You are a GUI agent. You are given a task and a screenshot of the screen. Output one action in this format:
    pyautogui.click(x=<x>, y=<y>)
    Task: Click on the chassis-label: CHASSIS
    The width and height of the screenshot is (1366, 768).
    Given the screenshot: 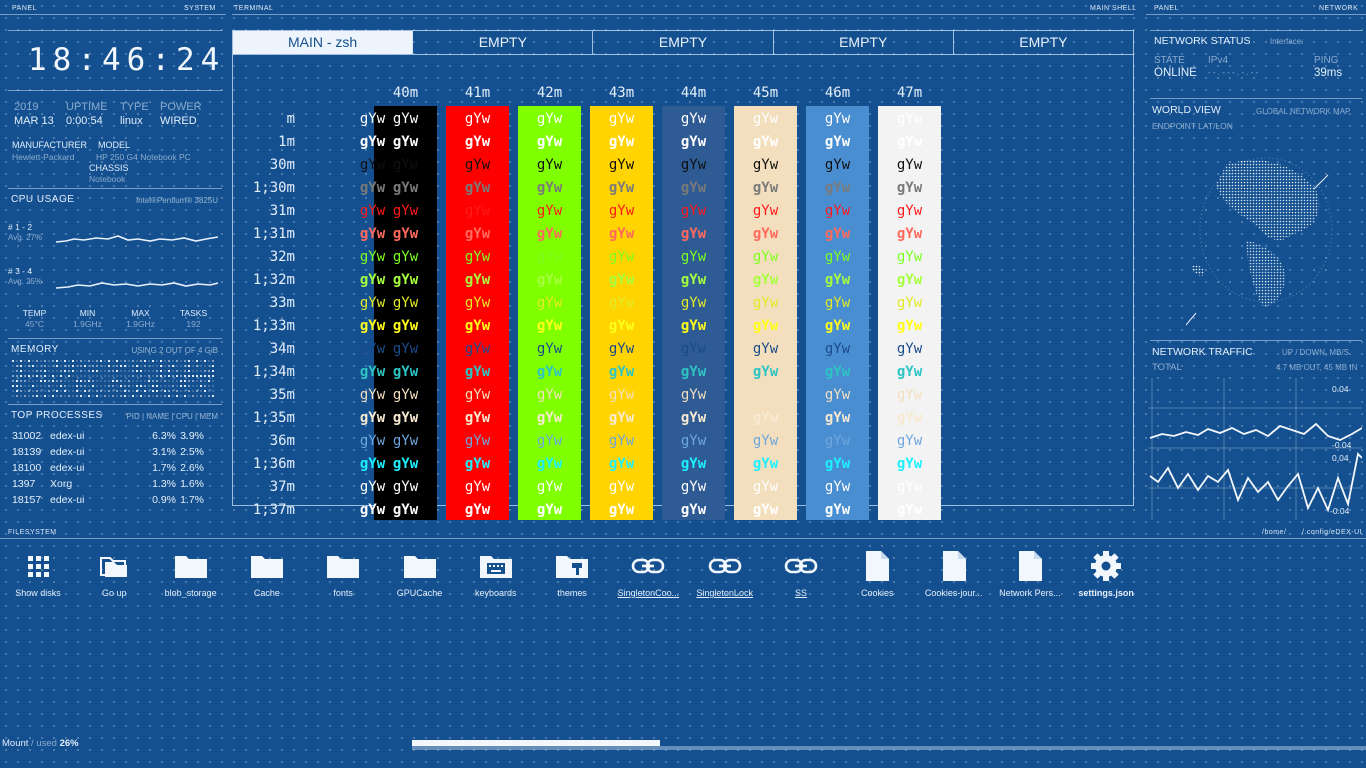 What is the action you would take?
    pyautogui.click(x=109, y=168)
    